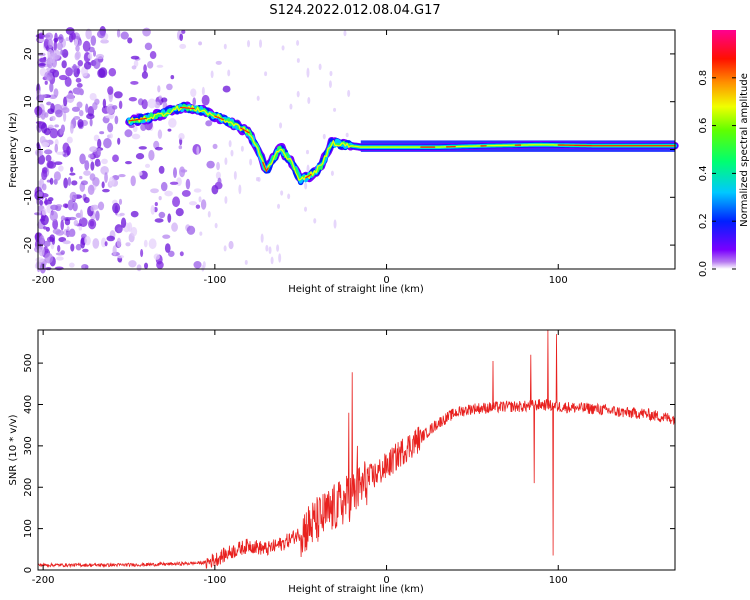 This screenshot has height=600, width=750. I want to click on spectrogram-ridge, so click(402, 143).